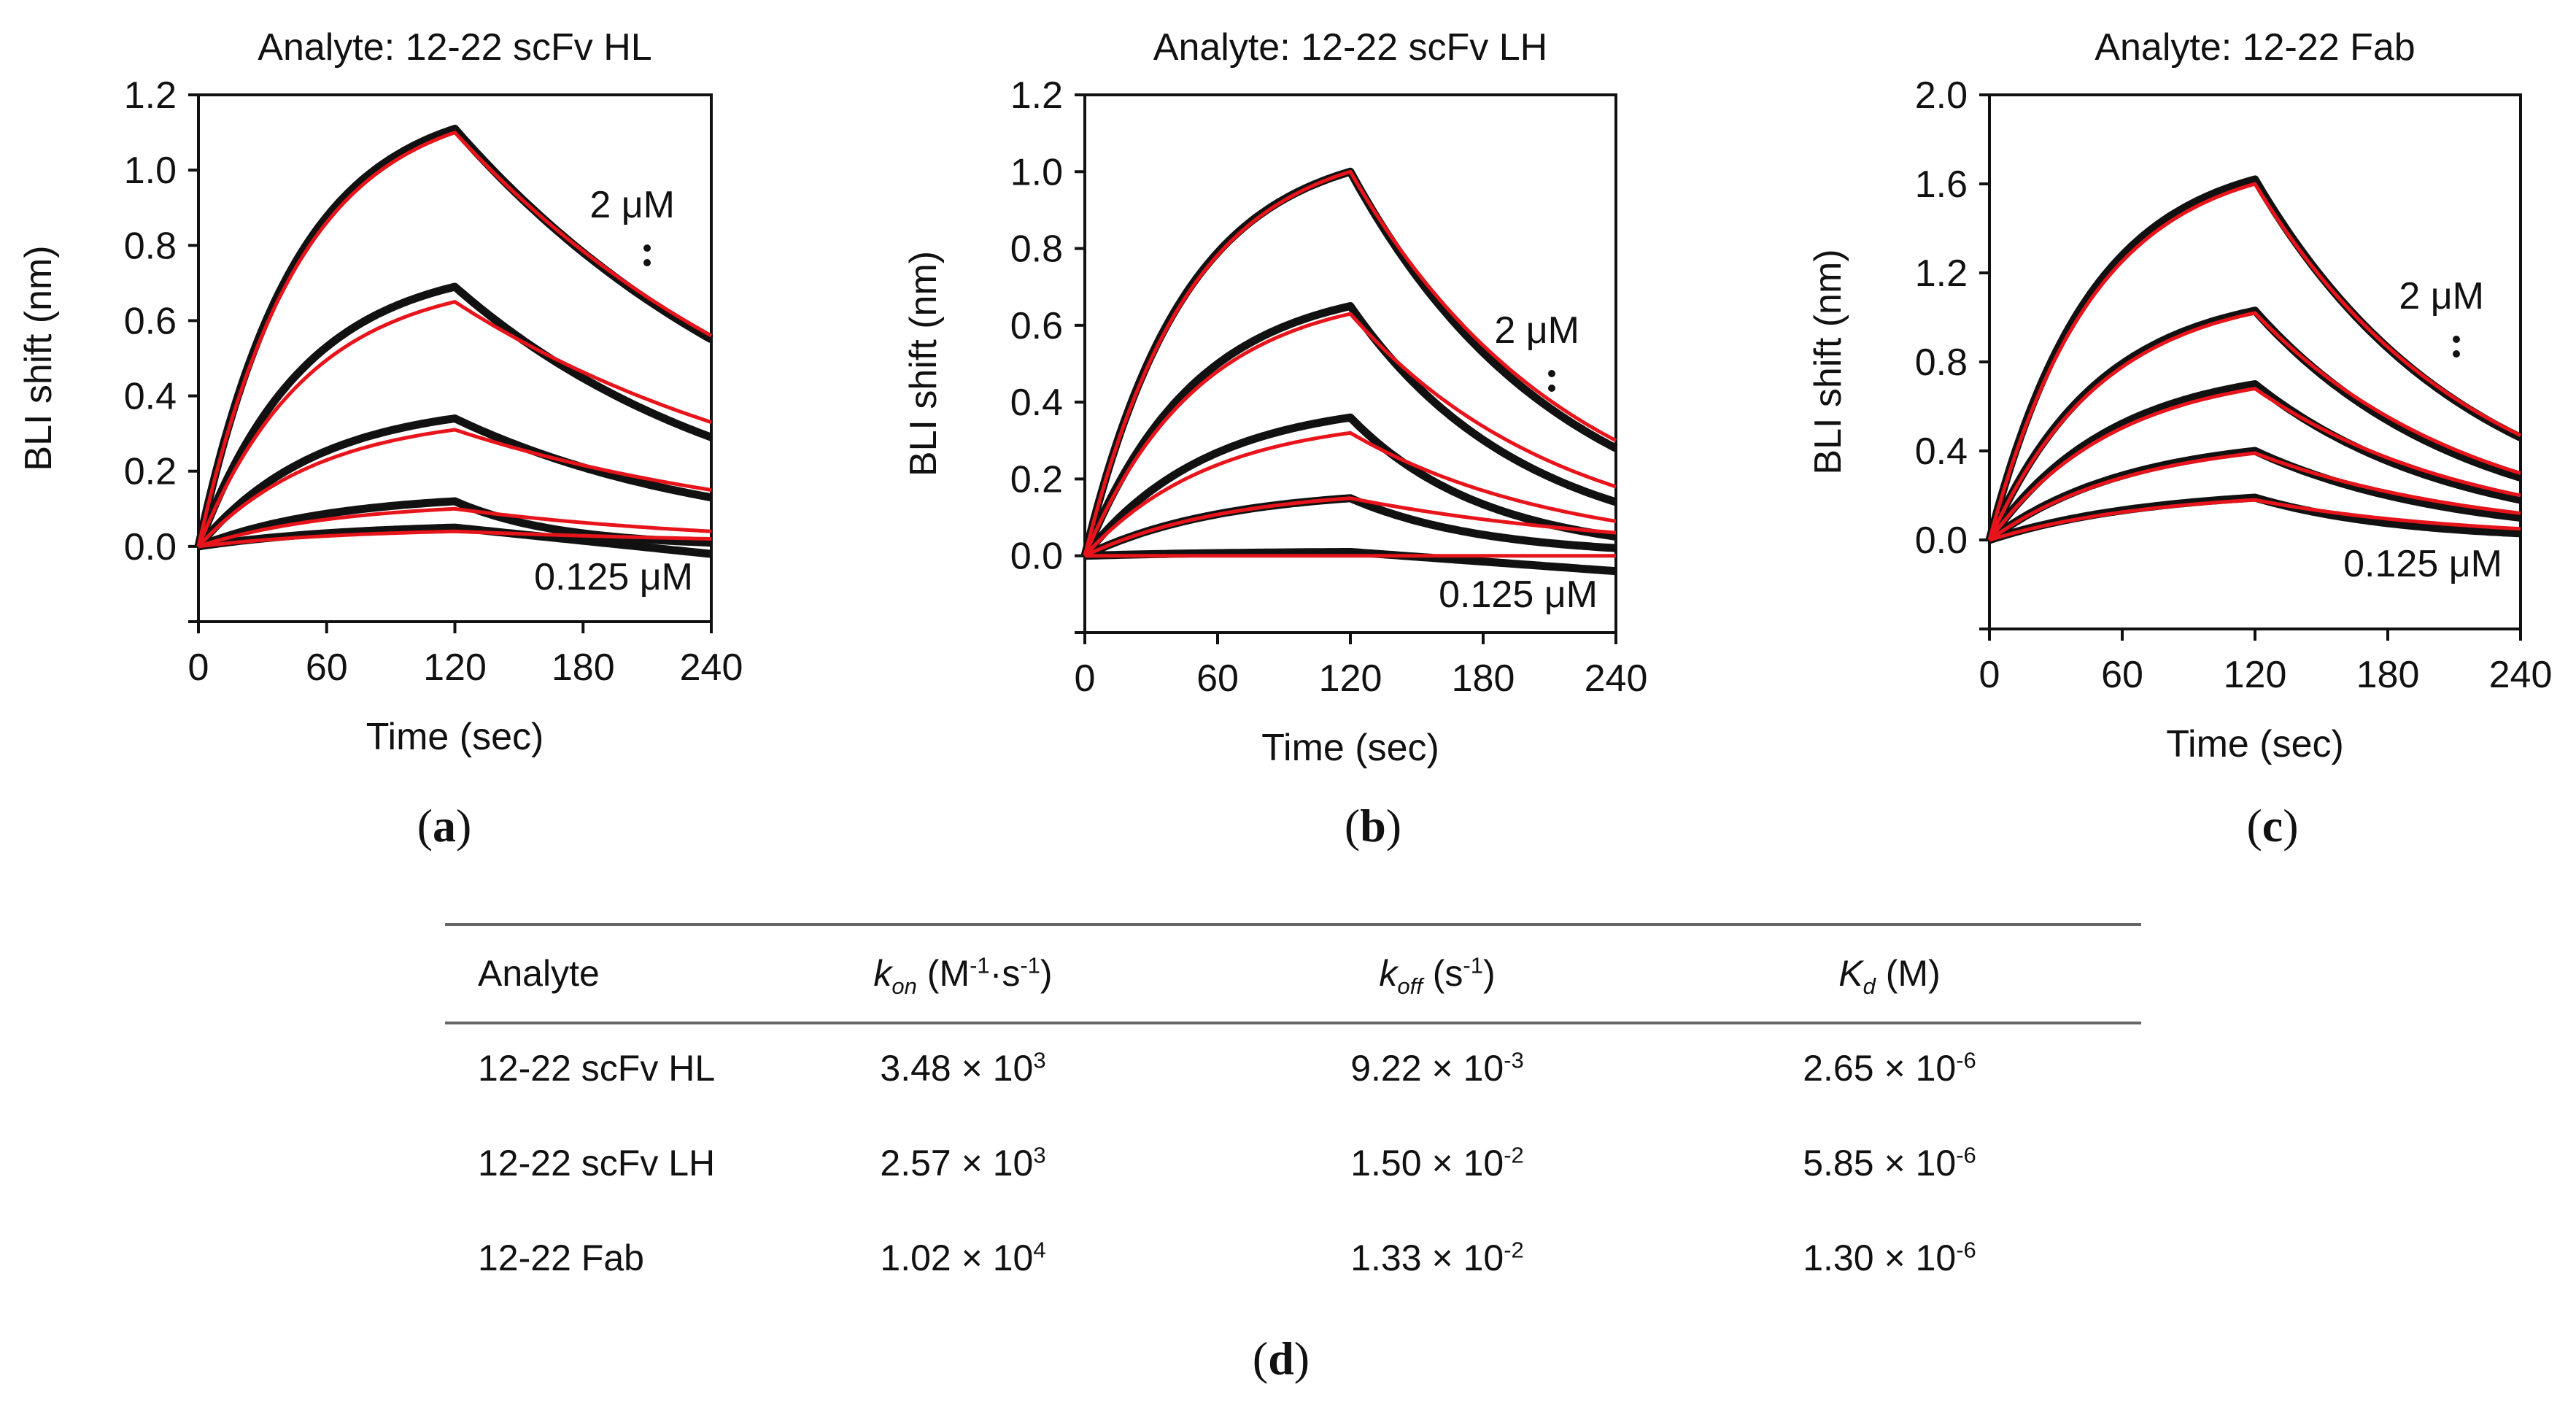  Describe the element at coordinates (963, 975) in the screenshot. I see `header-kon: kon (M-1·s-1)` at that location.